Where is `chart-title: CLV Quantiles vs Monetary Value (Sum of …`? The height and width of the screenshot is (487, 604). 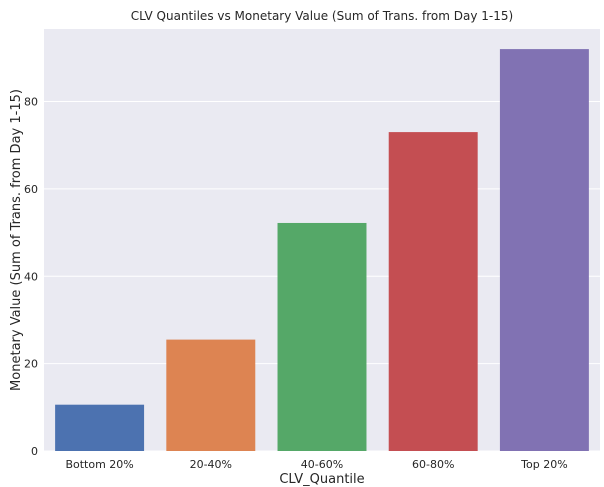
chart-title: CLV Quantiles vs Monetary Value (Sum of … is located at coordinates (322, 16).